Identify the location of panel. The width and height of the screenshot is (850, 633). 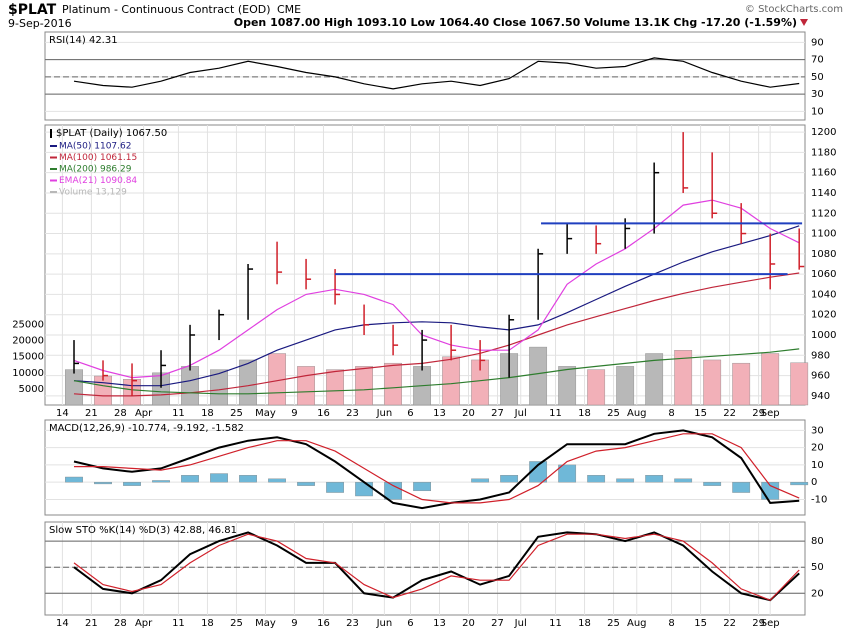
(425, 568).